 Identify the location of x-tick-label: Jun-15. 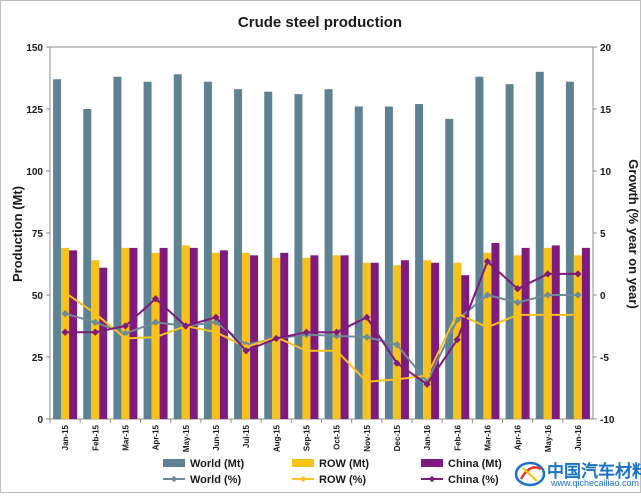
(216, 437).